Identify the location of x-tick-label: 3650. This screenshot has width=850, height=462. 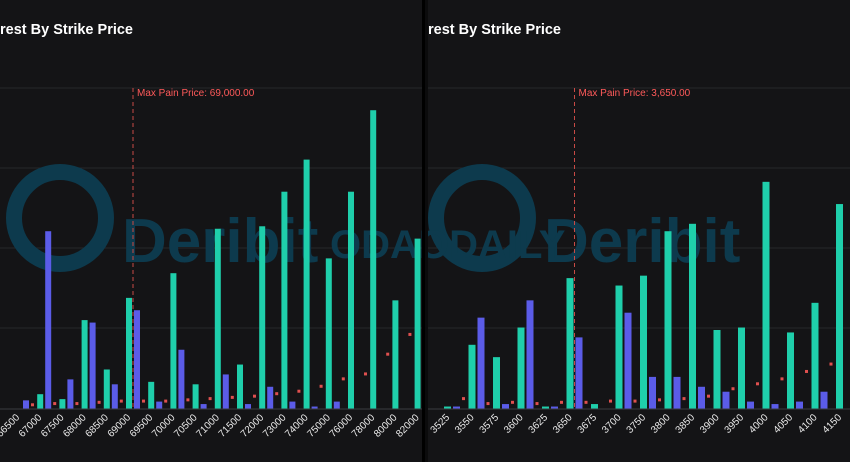
(563, 424).